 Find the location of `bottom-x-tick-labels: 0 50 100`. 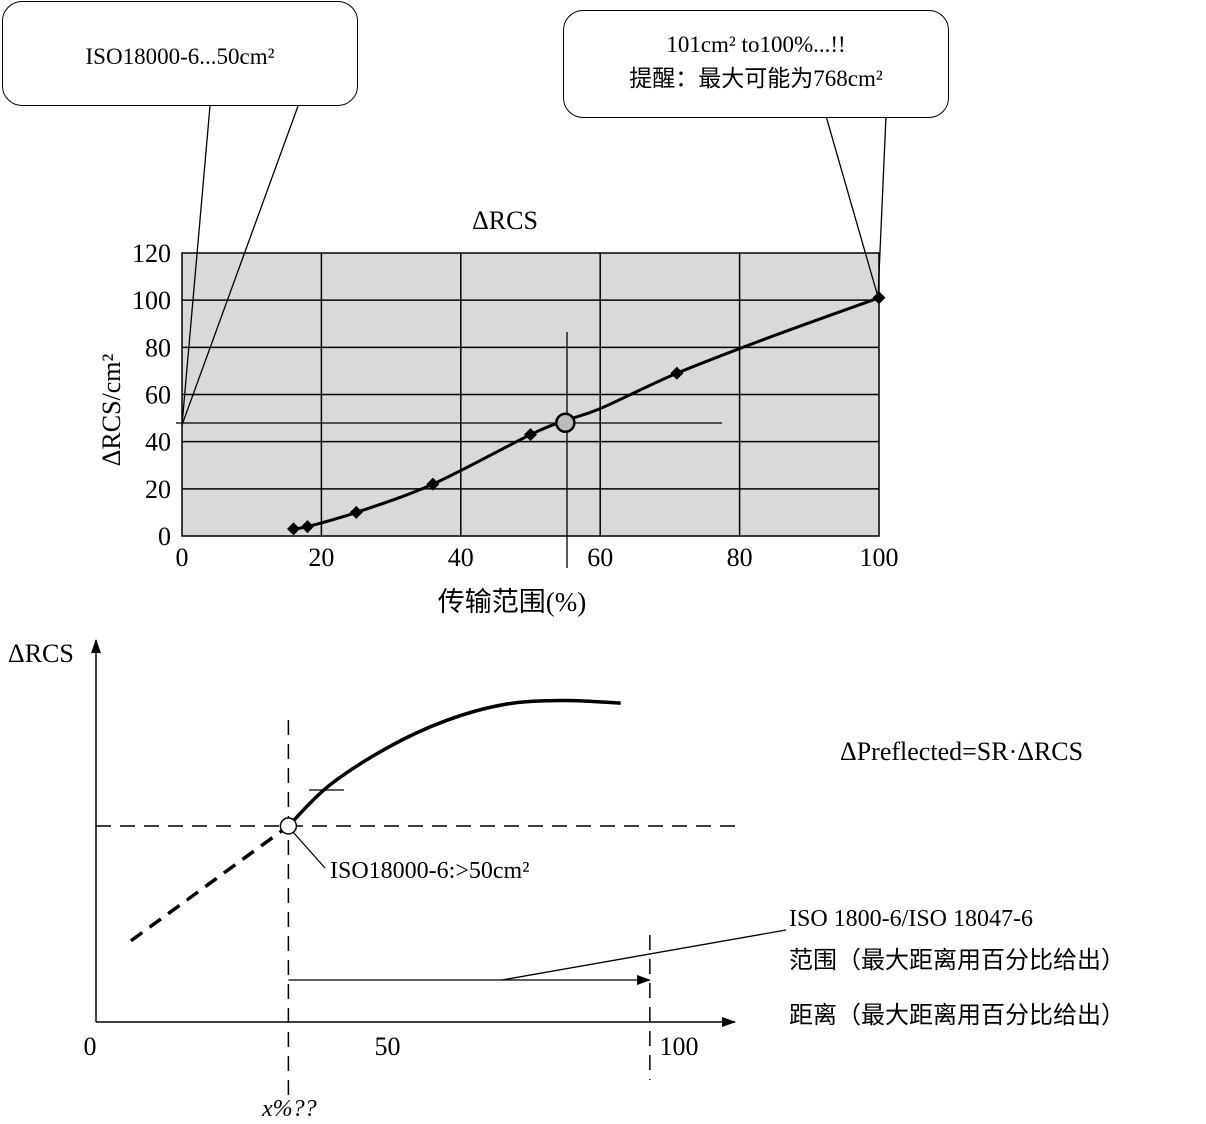

bottom-x-tick-labels: 0 50 100 is located at coordinates (391, 1046).